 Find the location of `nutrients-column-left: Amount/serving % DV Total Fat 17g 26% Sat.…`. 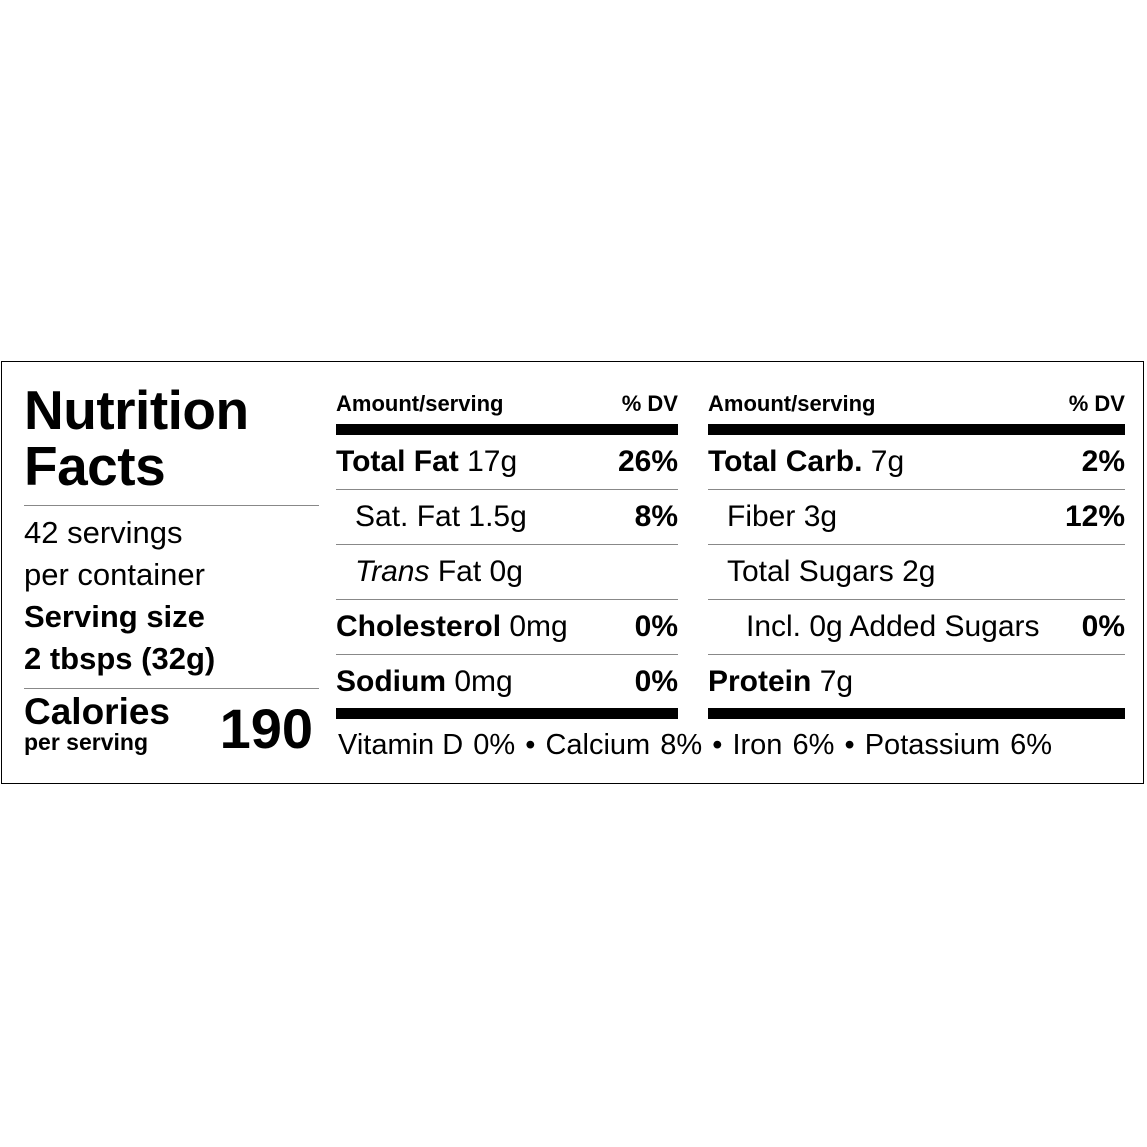

nutrients-column-left: Amount/serving % DV Total Fat 17g 26% Sat.… is located at coordinates (507, 551).